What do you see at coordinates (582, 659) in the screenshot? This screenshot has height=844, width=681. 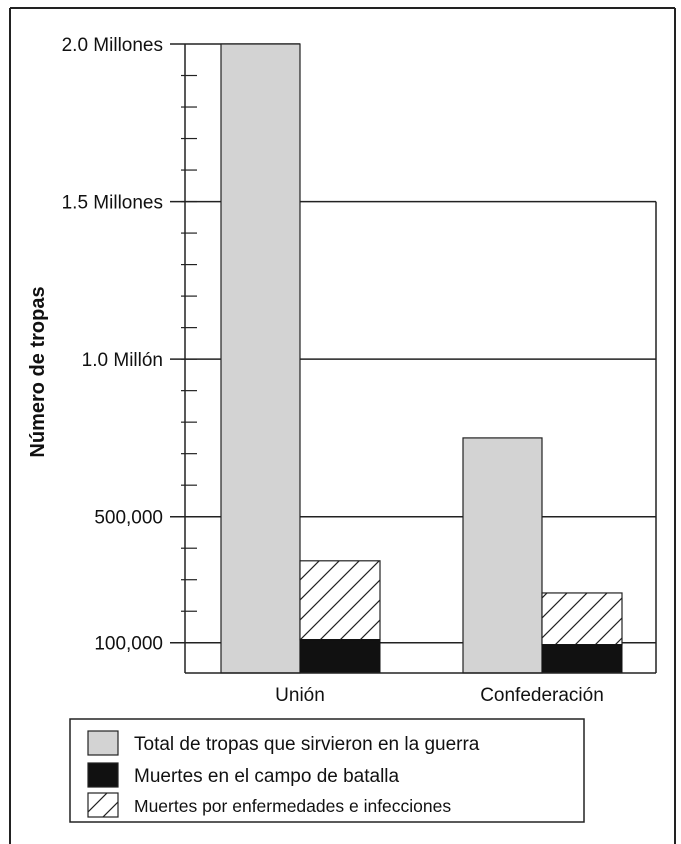 I see `bar-battle-confederacion` at bounding box center [582, 659].